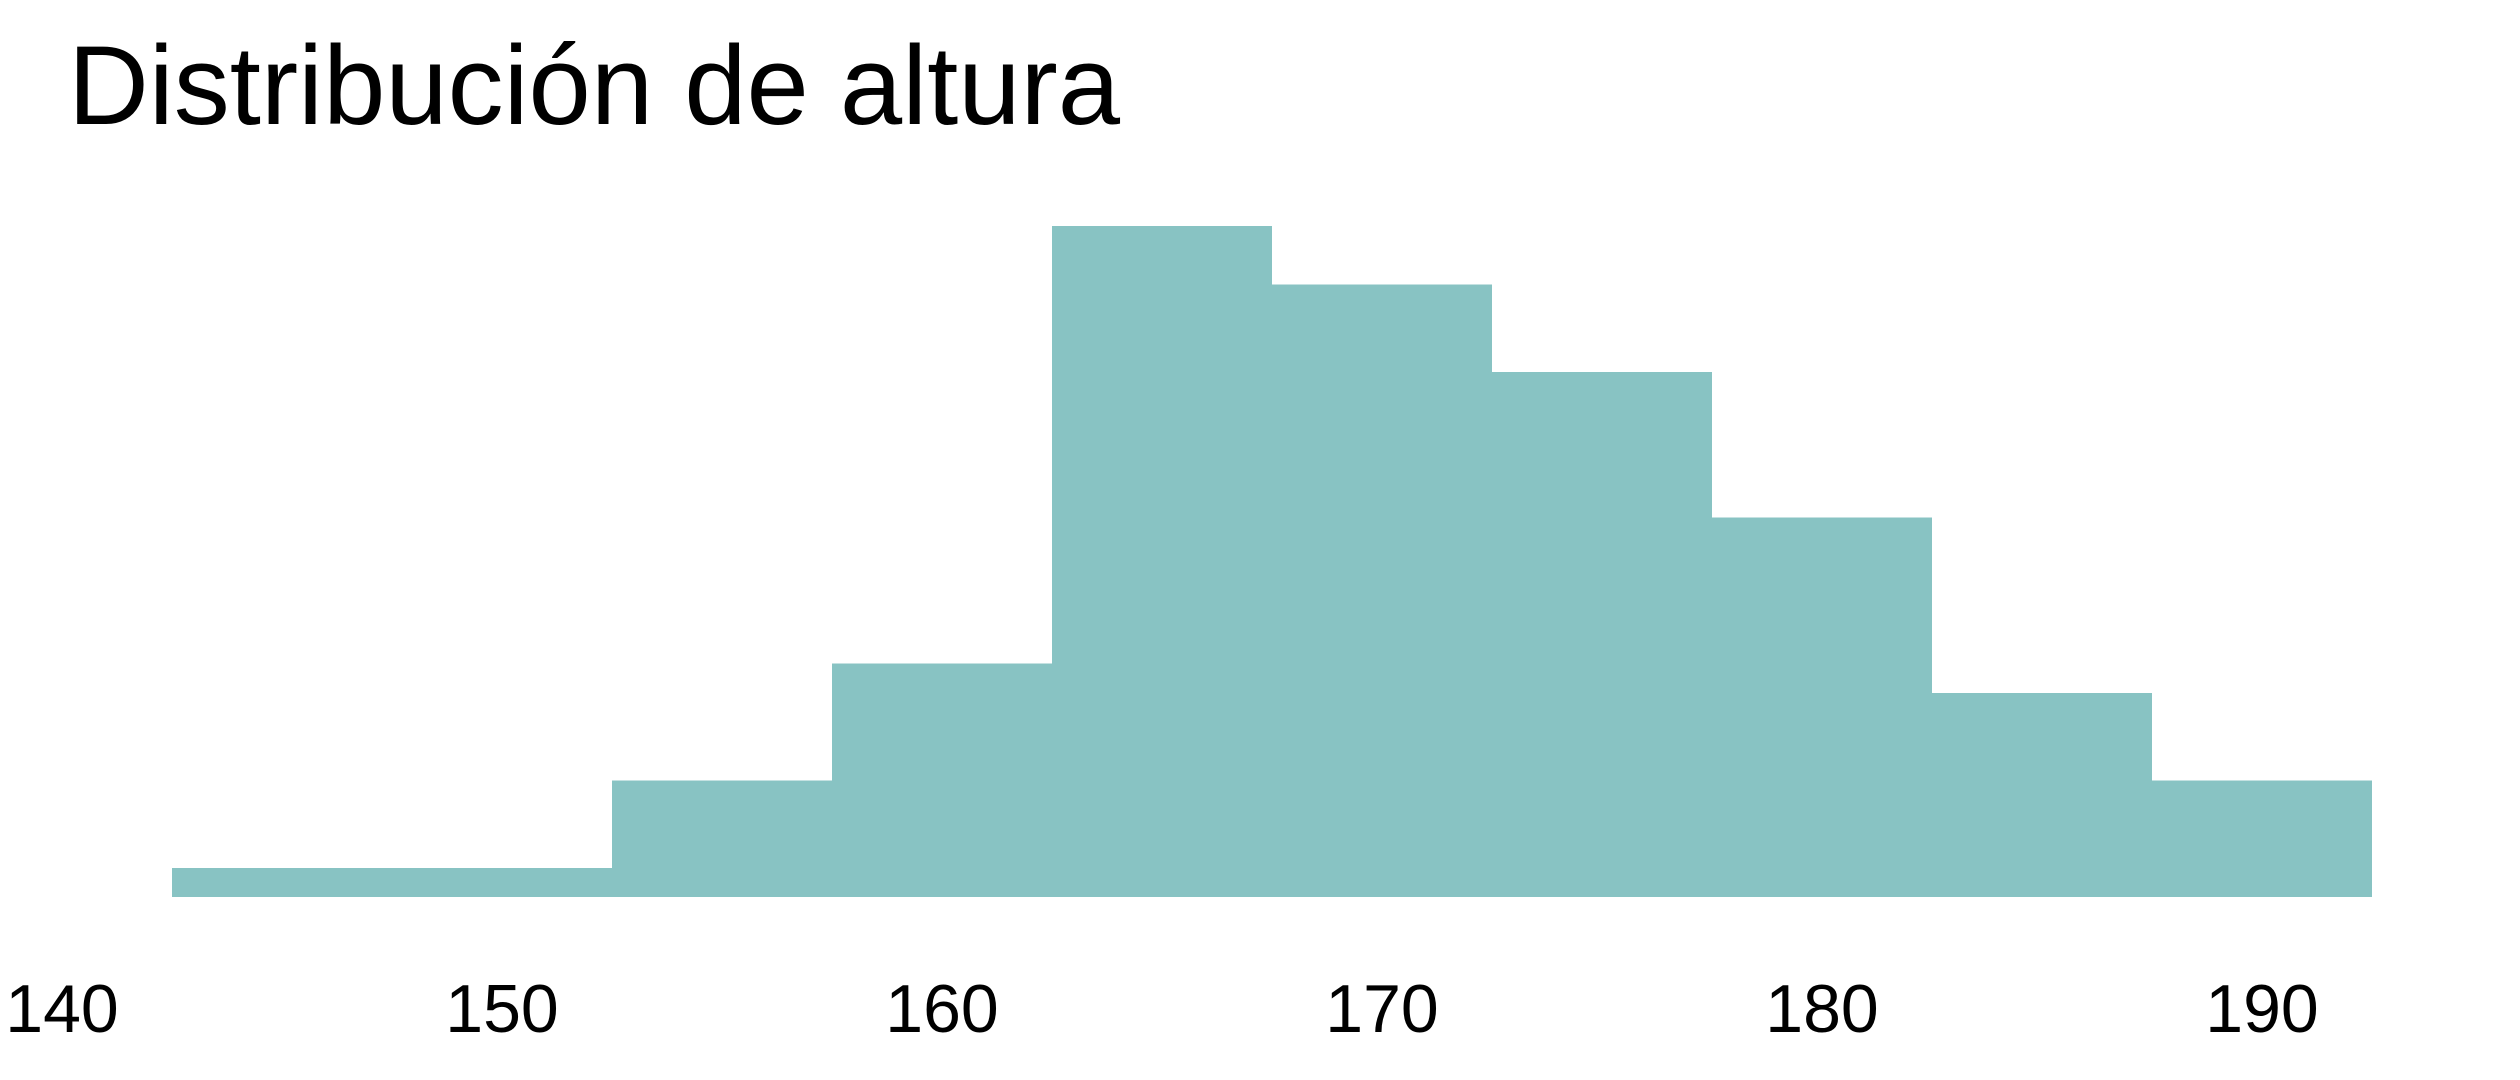  What do you see at coordinates (1161, 1009) in the screenshot?
I see `x-axis-ticks: 140 150 160 170 180 190` at bounding box center [1161, 1009].